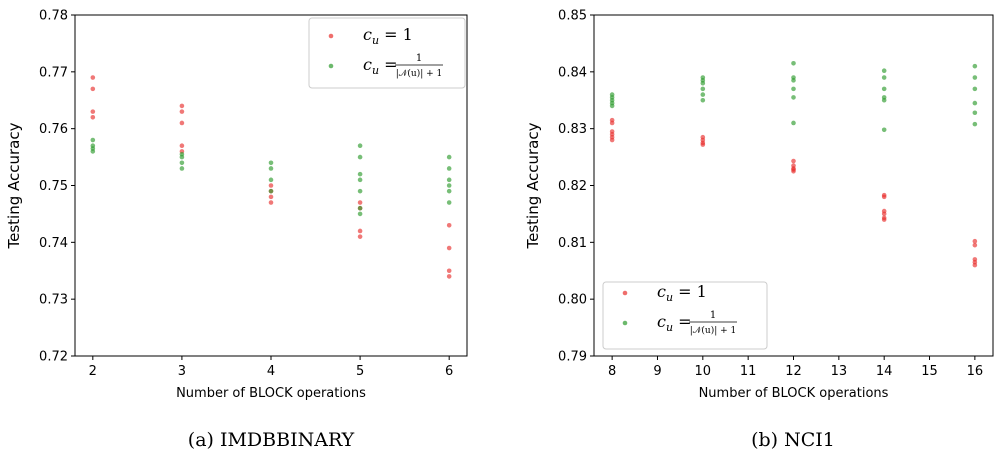  I want to click on x-tick-label: 14, so click(884, 371).